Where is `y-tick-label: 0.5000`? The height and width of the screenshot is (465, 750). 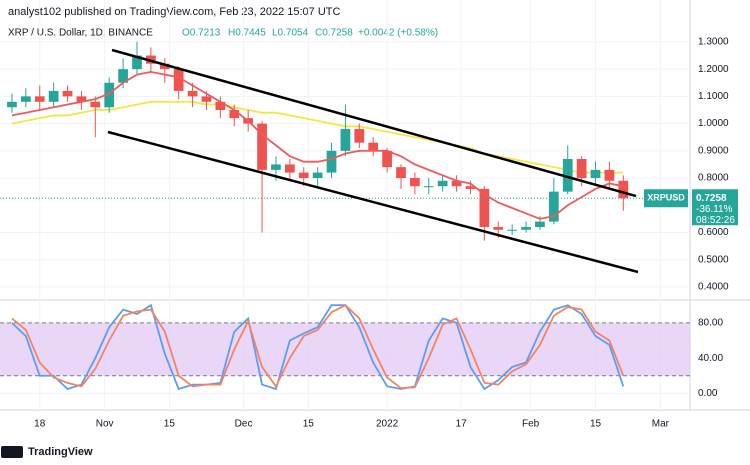
y-tick-label: 0.5000 is located at coordinates (713, 259).